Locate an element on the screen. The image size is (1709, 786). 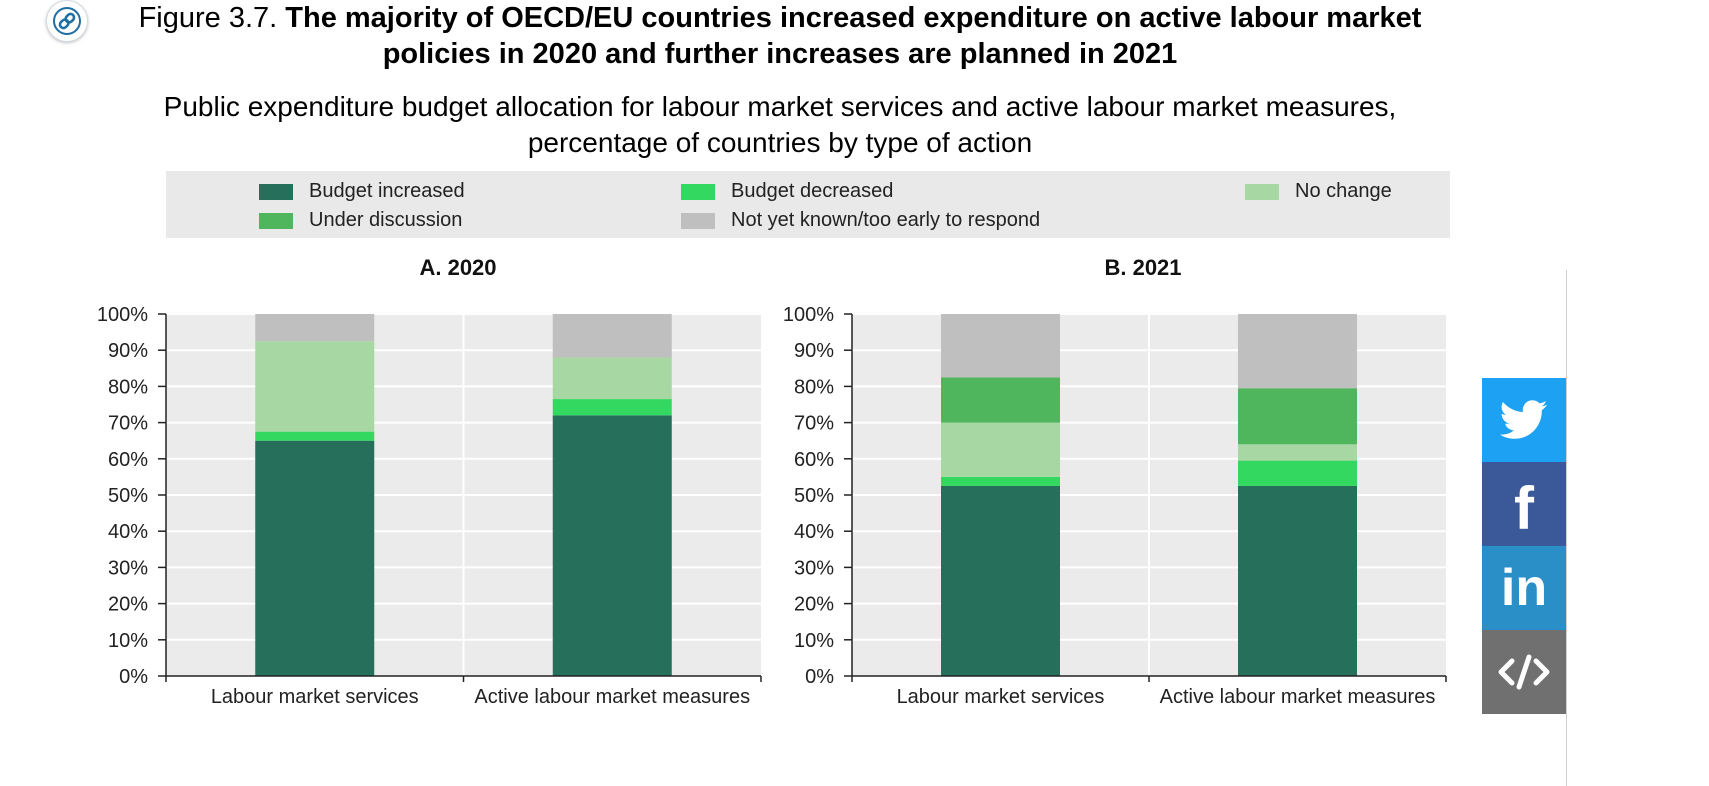
panel-title: A. 2020 is located at coordinates (457, 267).